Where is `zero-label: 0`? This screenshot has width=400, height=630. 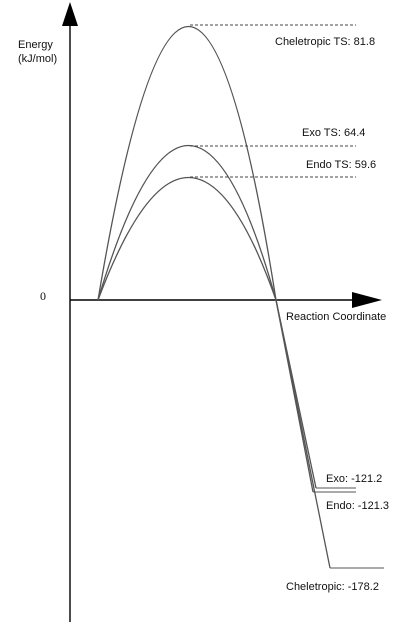
zero-label: 0 is located at coordinates (43, 296).